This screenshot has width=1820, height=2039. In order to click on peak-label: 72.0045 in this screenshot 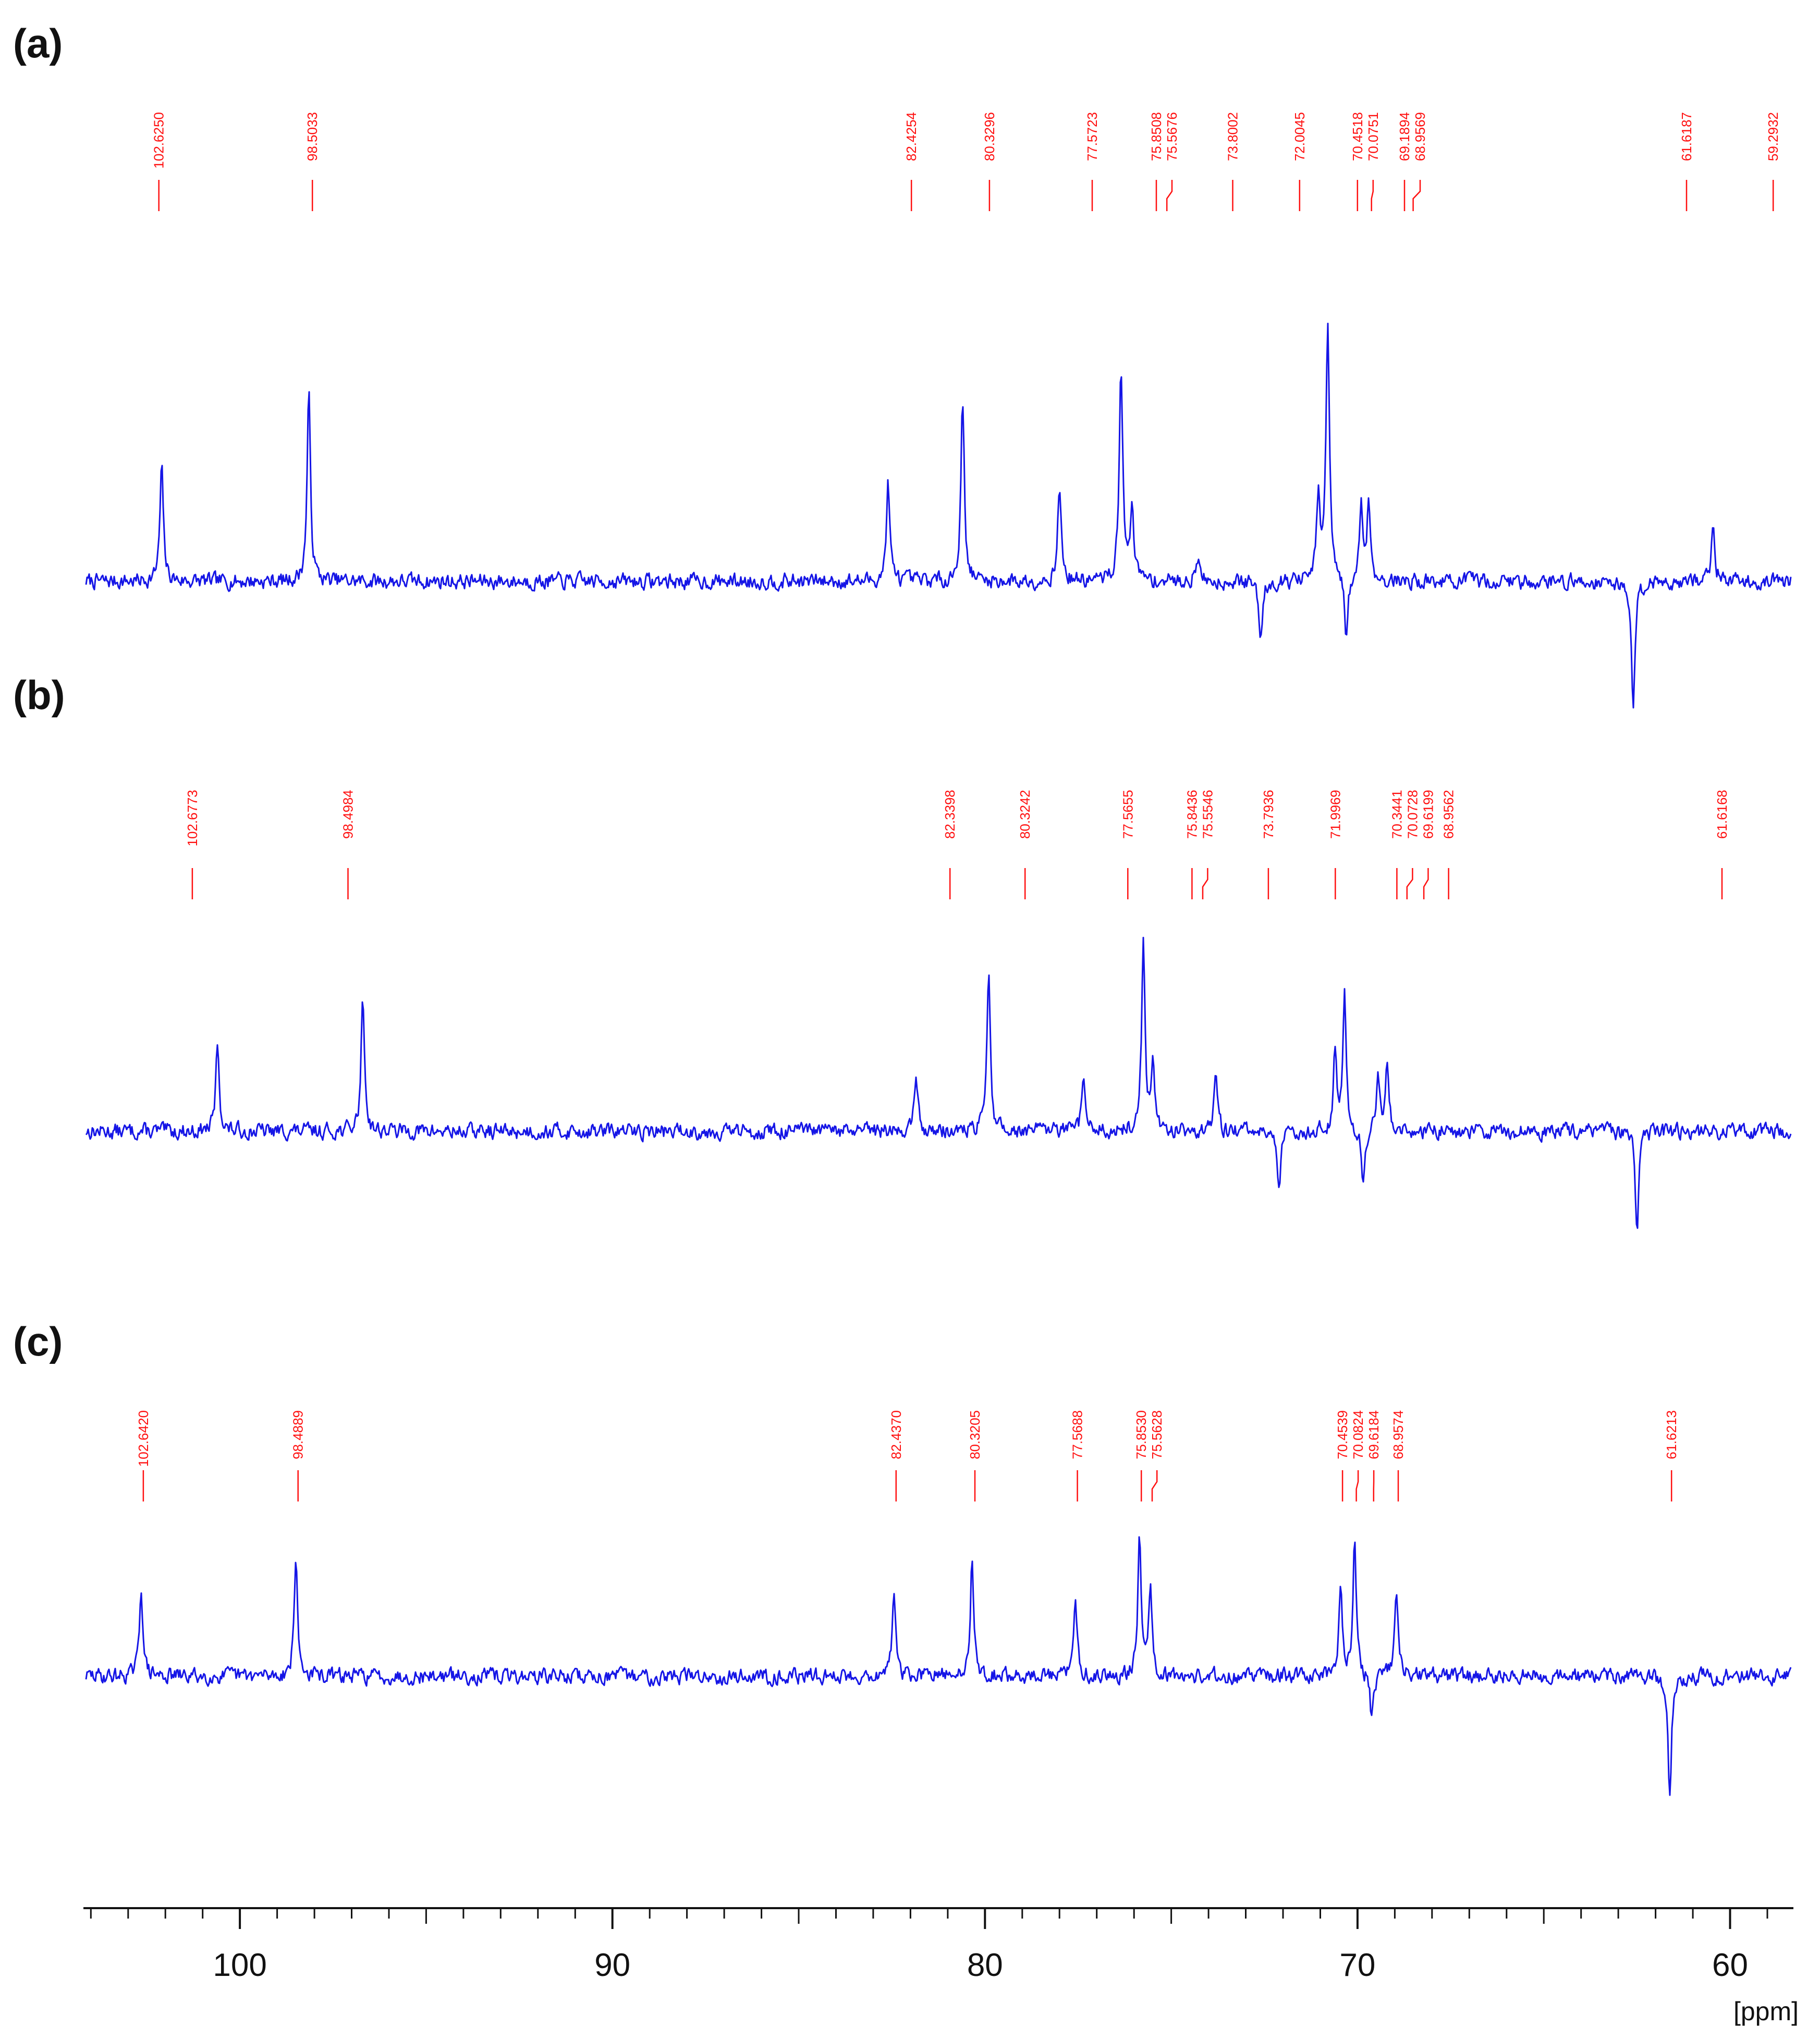, I will do `click(1300, 136)`.